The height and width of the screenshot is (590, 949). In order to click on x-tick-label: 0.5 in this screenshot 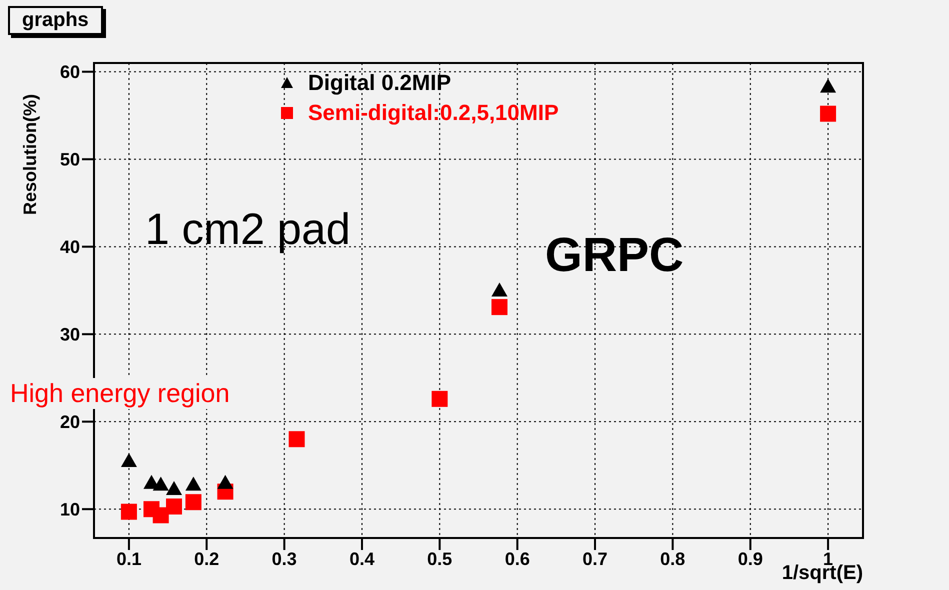, I will do `click(439, 558)`.